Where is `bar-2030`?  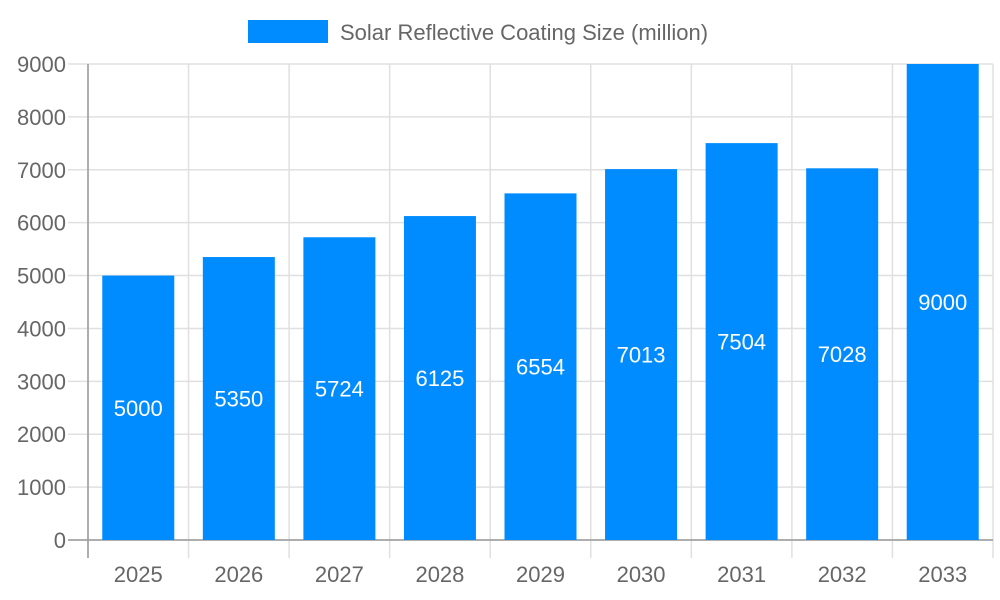
bar-2030 is located at coordinates (641, 355).